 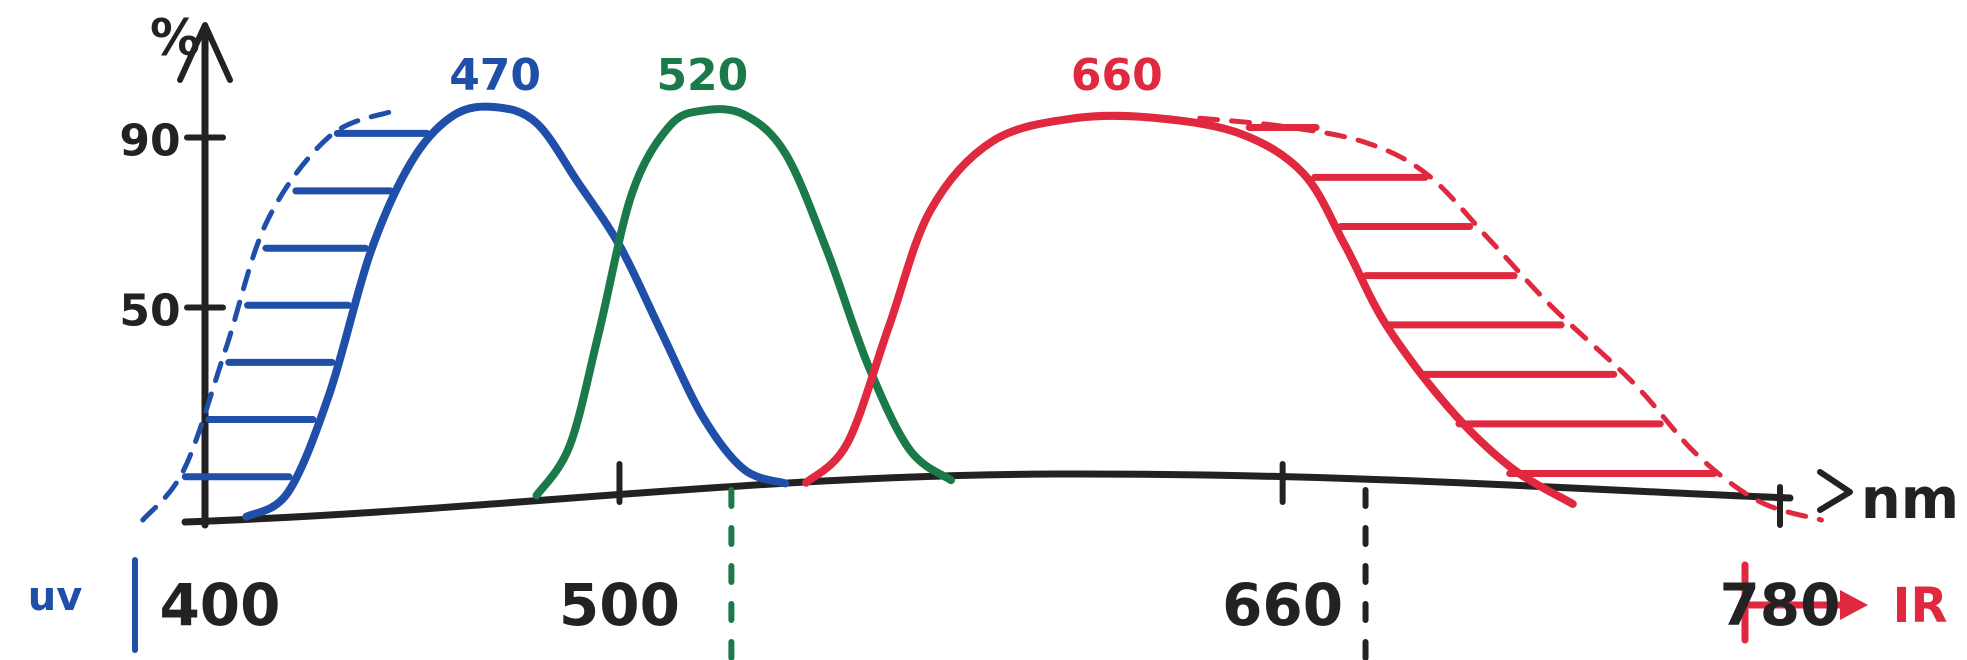 What do you see at coordinates (1117, 75) in the screenshot?
I see `peak-label-660: 660` at bounding box center [1117, 75].